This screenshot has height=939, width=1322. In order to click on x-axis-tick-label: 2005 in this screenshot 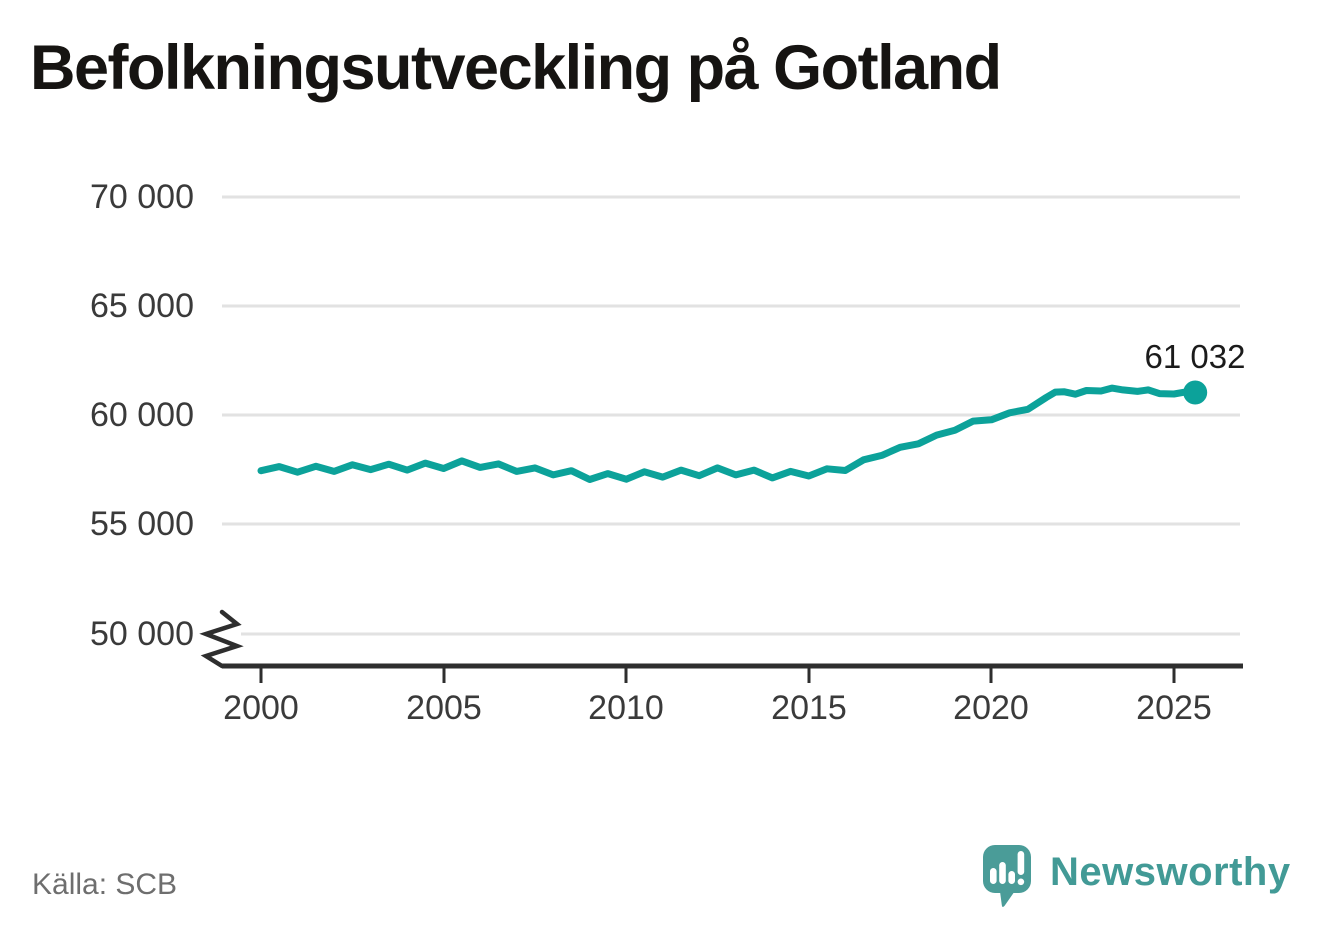, I will do `click(444, 708)`.